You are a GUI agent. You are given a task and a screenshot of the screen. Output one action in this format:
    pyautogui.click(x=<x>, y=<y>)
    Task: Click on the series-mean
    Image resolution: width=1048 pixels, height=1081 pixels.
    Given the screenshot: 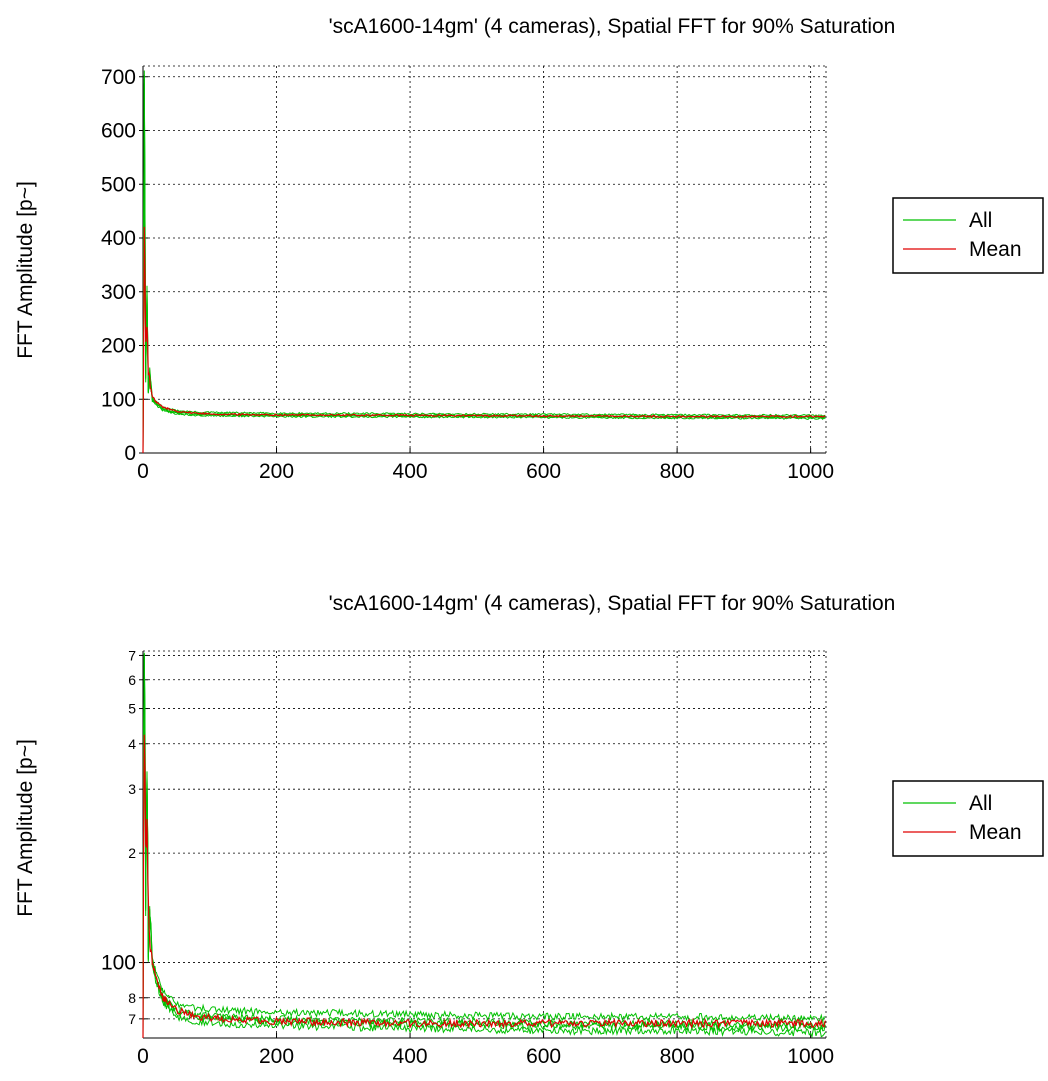 What is the action you would take?
    pyautogui.click(x=484, y=340)
    